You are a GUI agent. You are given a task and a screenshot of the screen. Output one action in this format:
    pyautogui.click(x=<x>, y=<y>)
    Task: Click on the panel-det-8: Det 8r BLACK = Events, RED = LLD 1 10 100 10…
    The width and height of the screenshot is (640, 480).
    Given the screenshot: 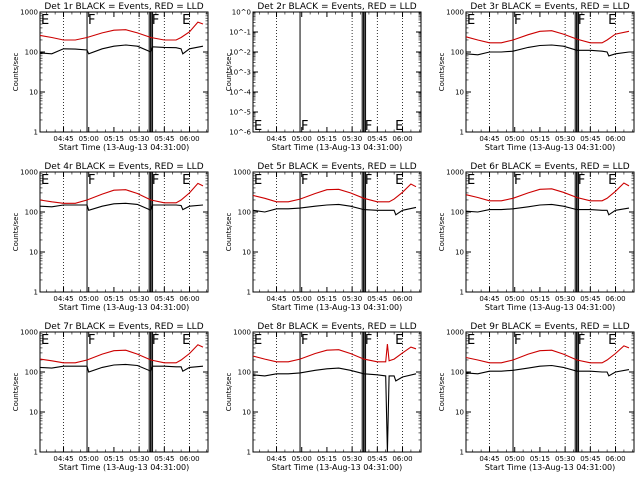 What is the action you would take?
    pyautogui.click(x=323, y=397)
    